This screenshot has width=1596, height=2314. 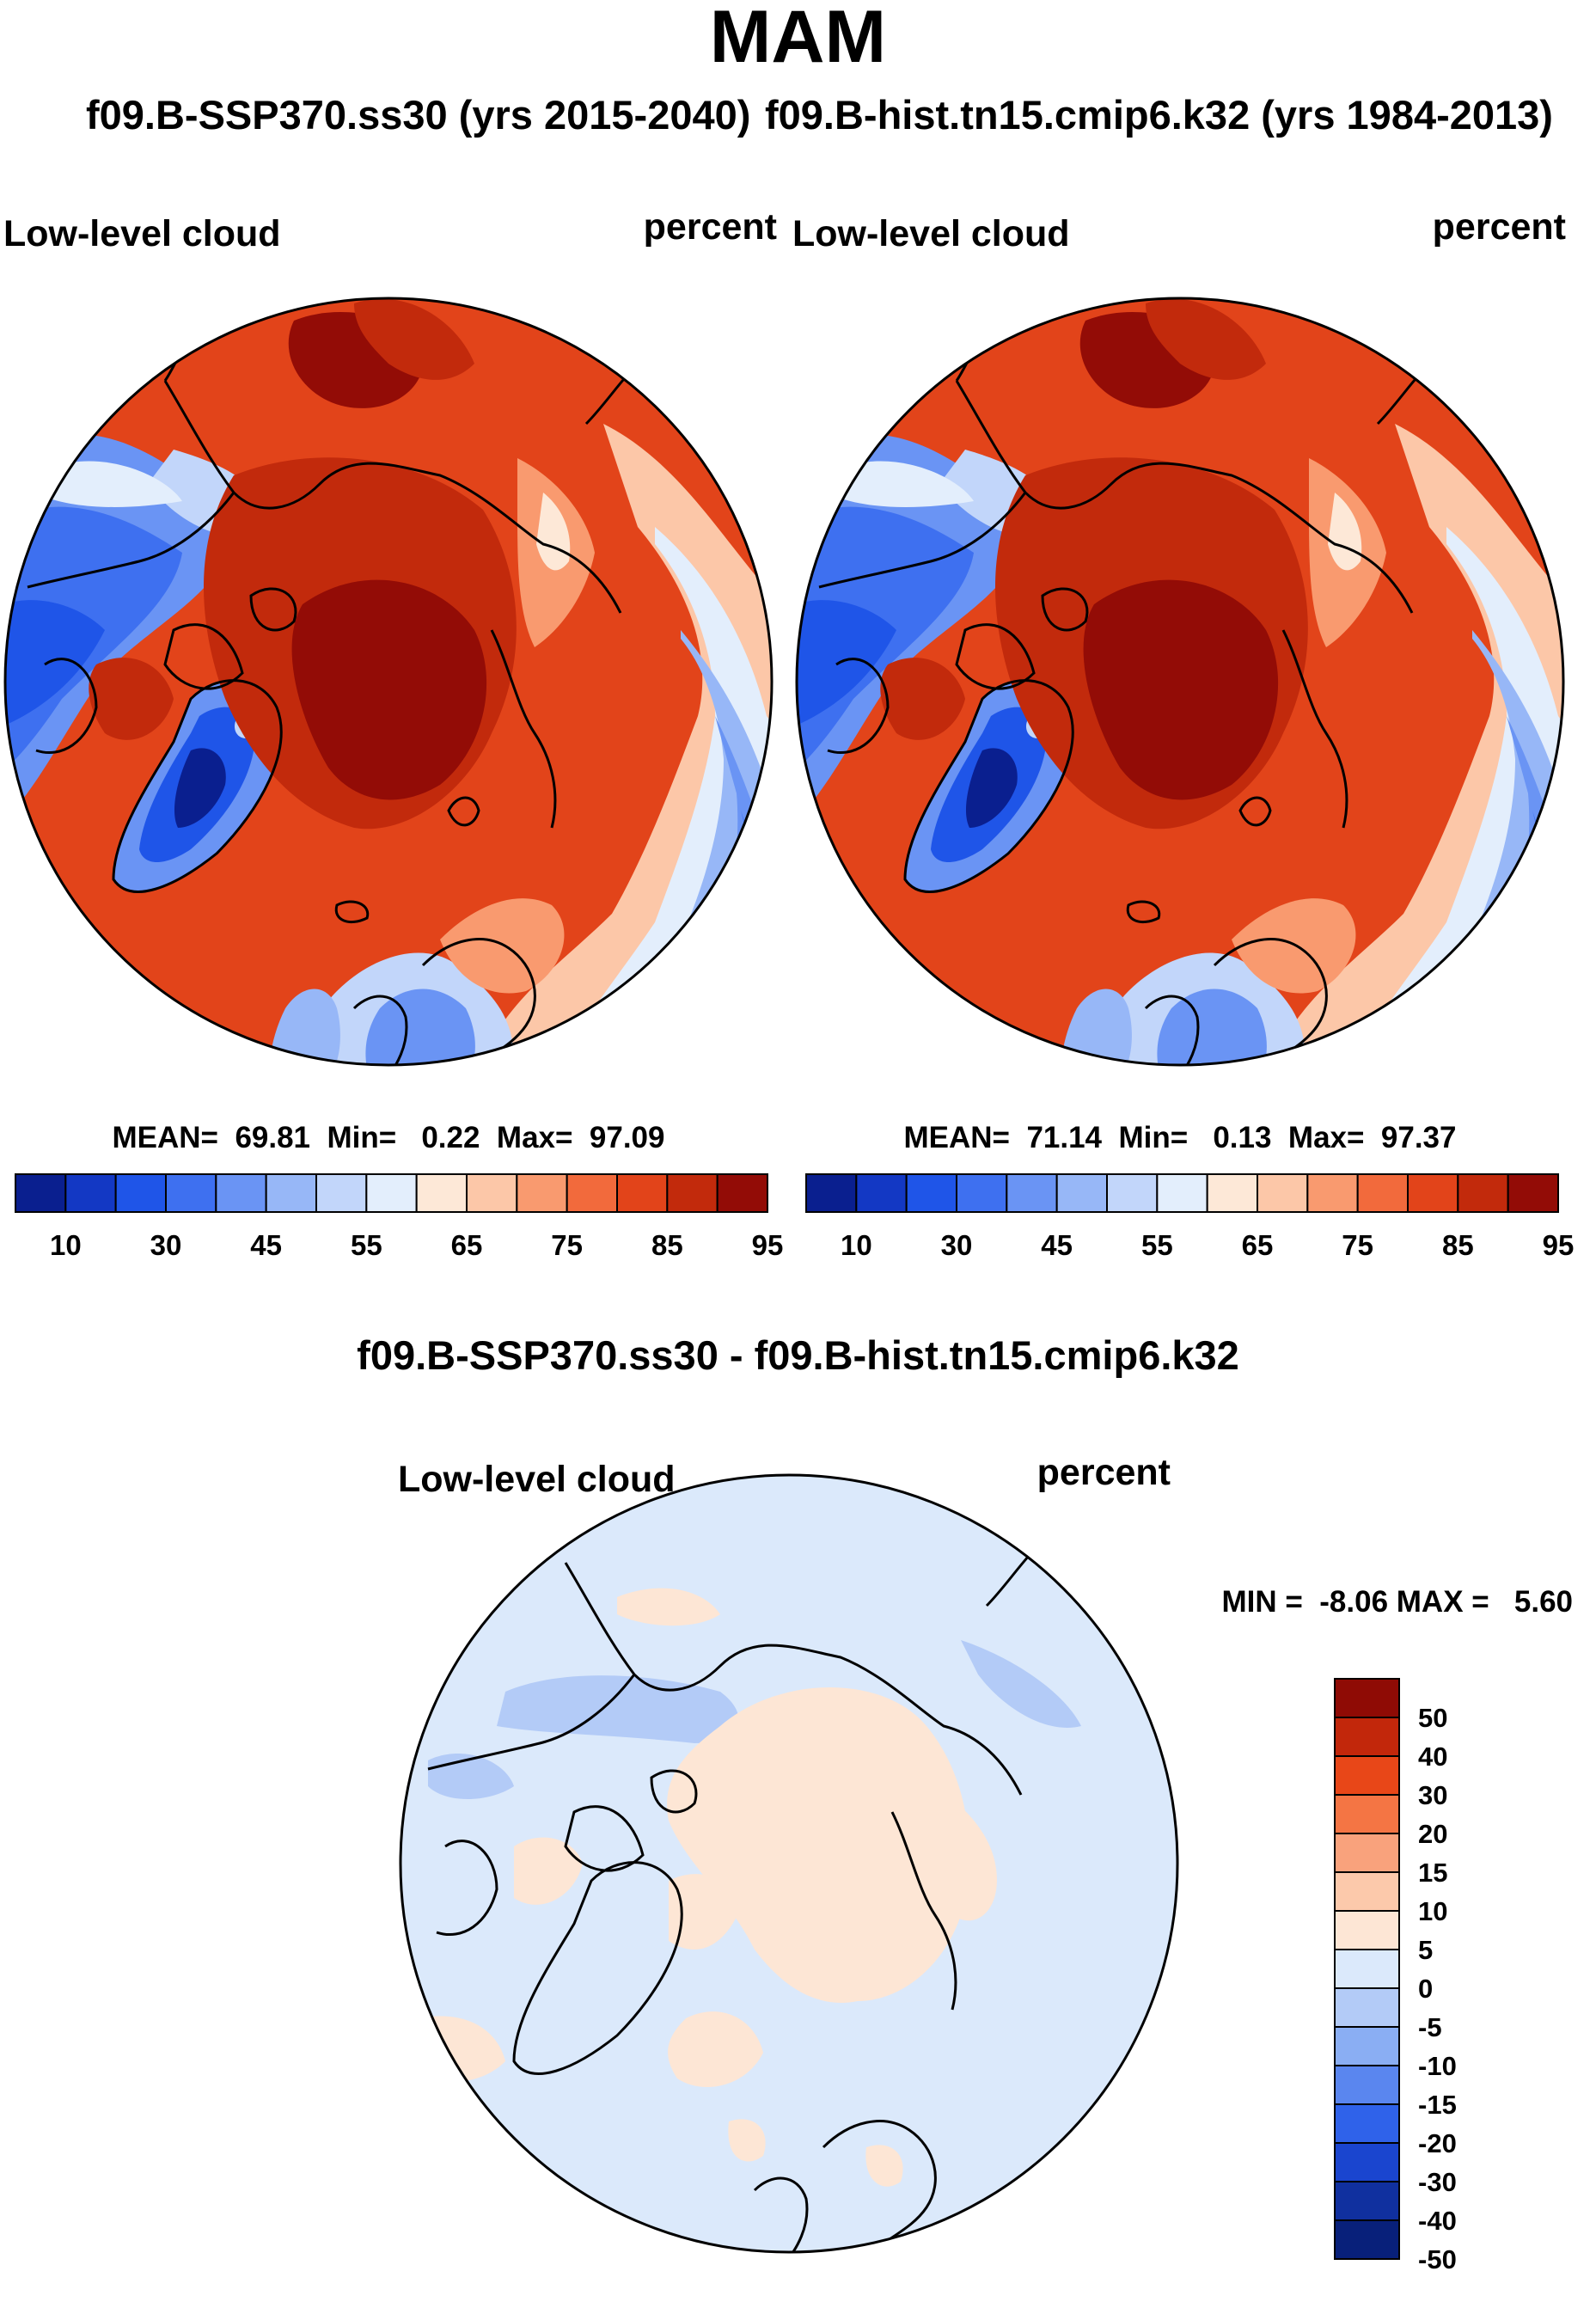 What do you see at coordinates (142, 233) in the screenshot?
I see `panel-a-variable: Low-level cloud` at bounding box center [142, 233].